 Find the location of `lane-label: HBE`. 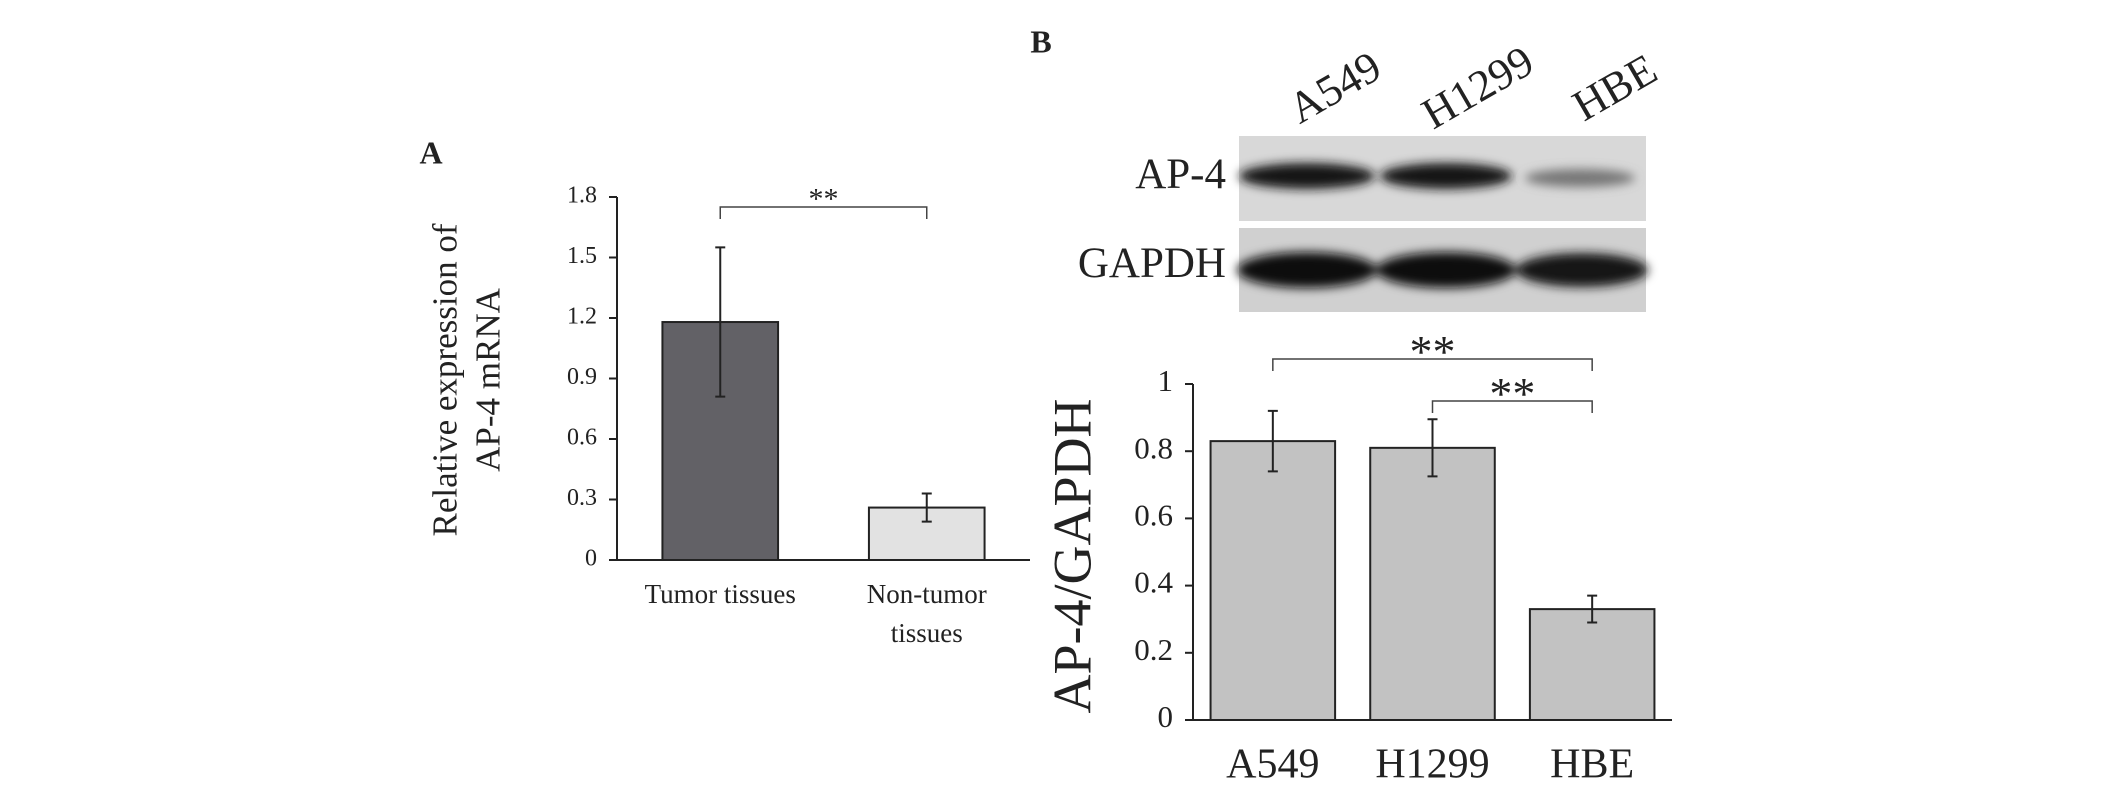

lane-label: HBE is located at coordinates (1614, 87).